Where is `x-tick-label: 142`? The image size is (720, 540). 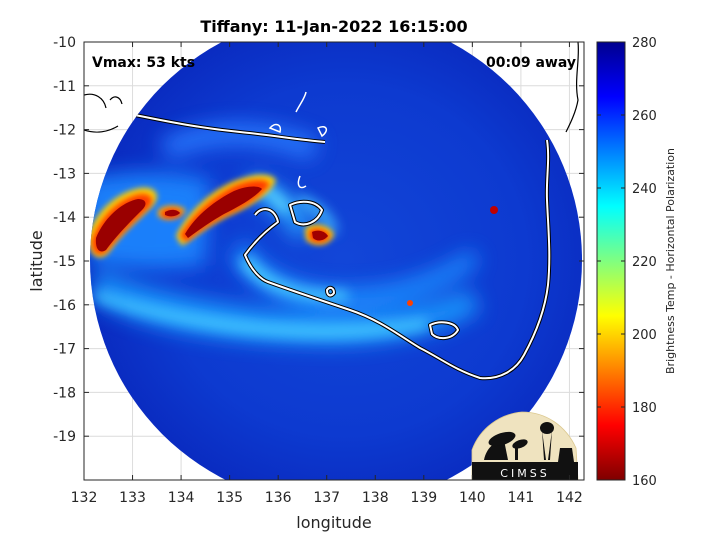 x-tick-label: 142 is located at coordinates (569, 498).